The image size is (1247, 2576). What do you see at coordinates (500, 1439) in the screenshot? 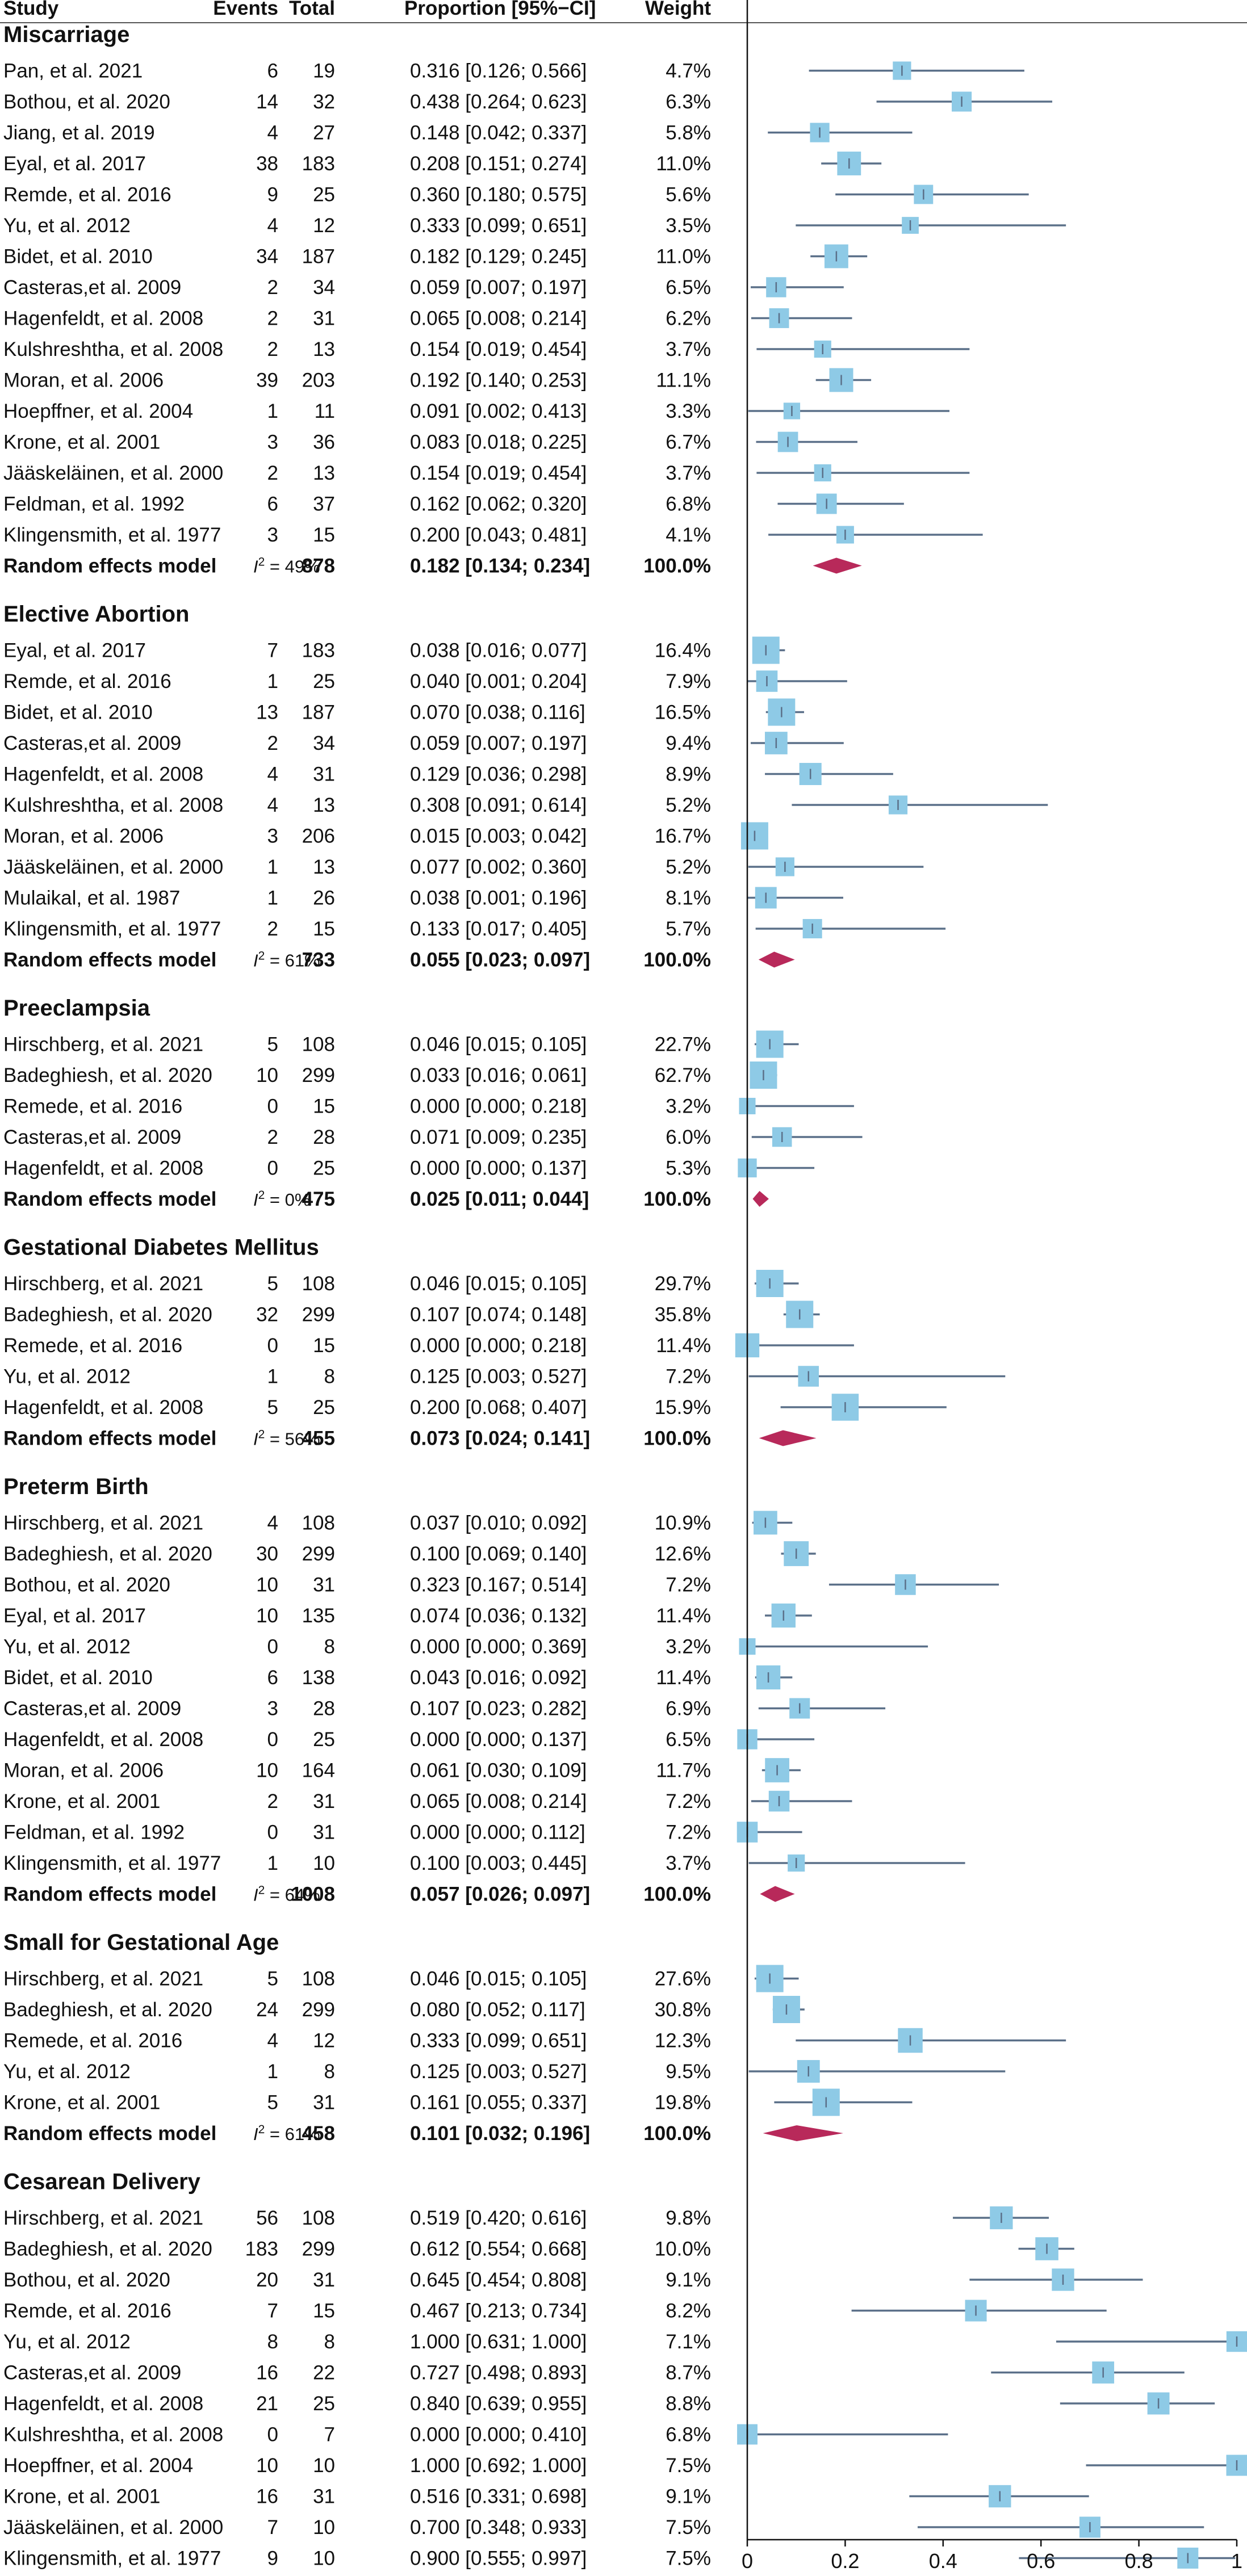
I see `summary-ci-text: 0.073 [0.024; 0.141]` at bounding box center [500, 1439].